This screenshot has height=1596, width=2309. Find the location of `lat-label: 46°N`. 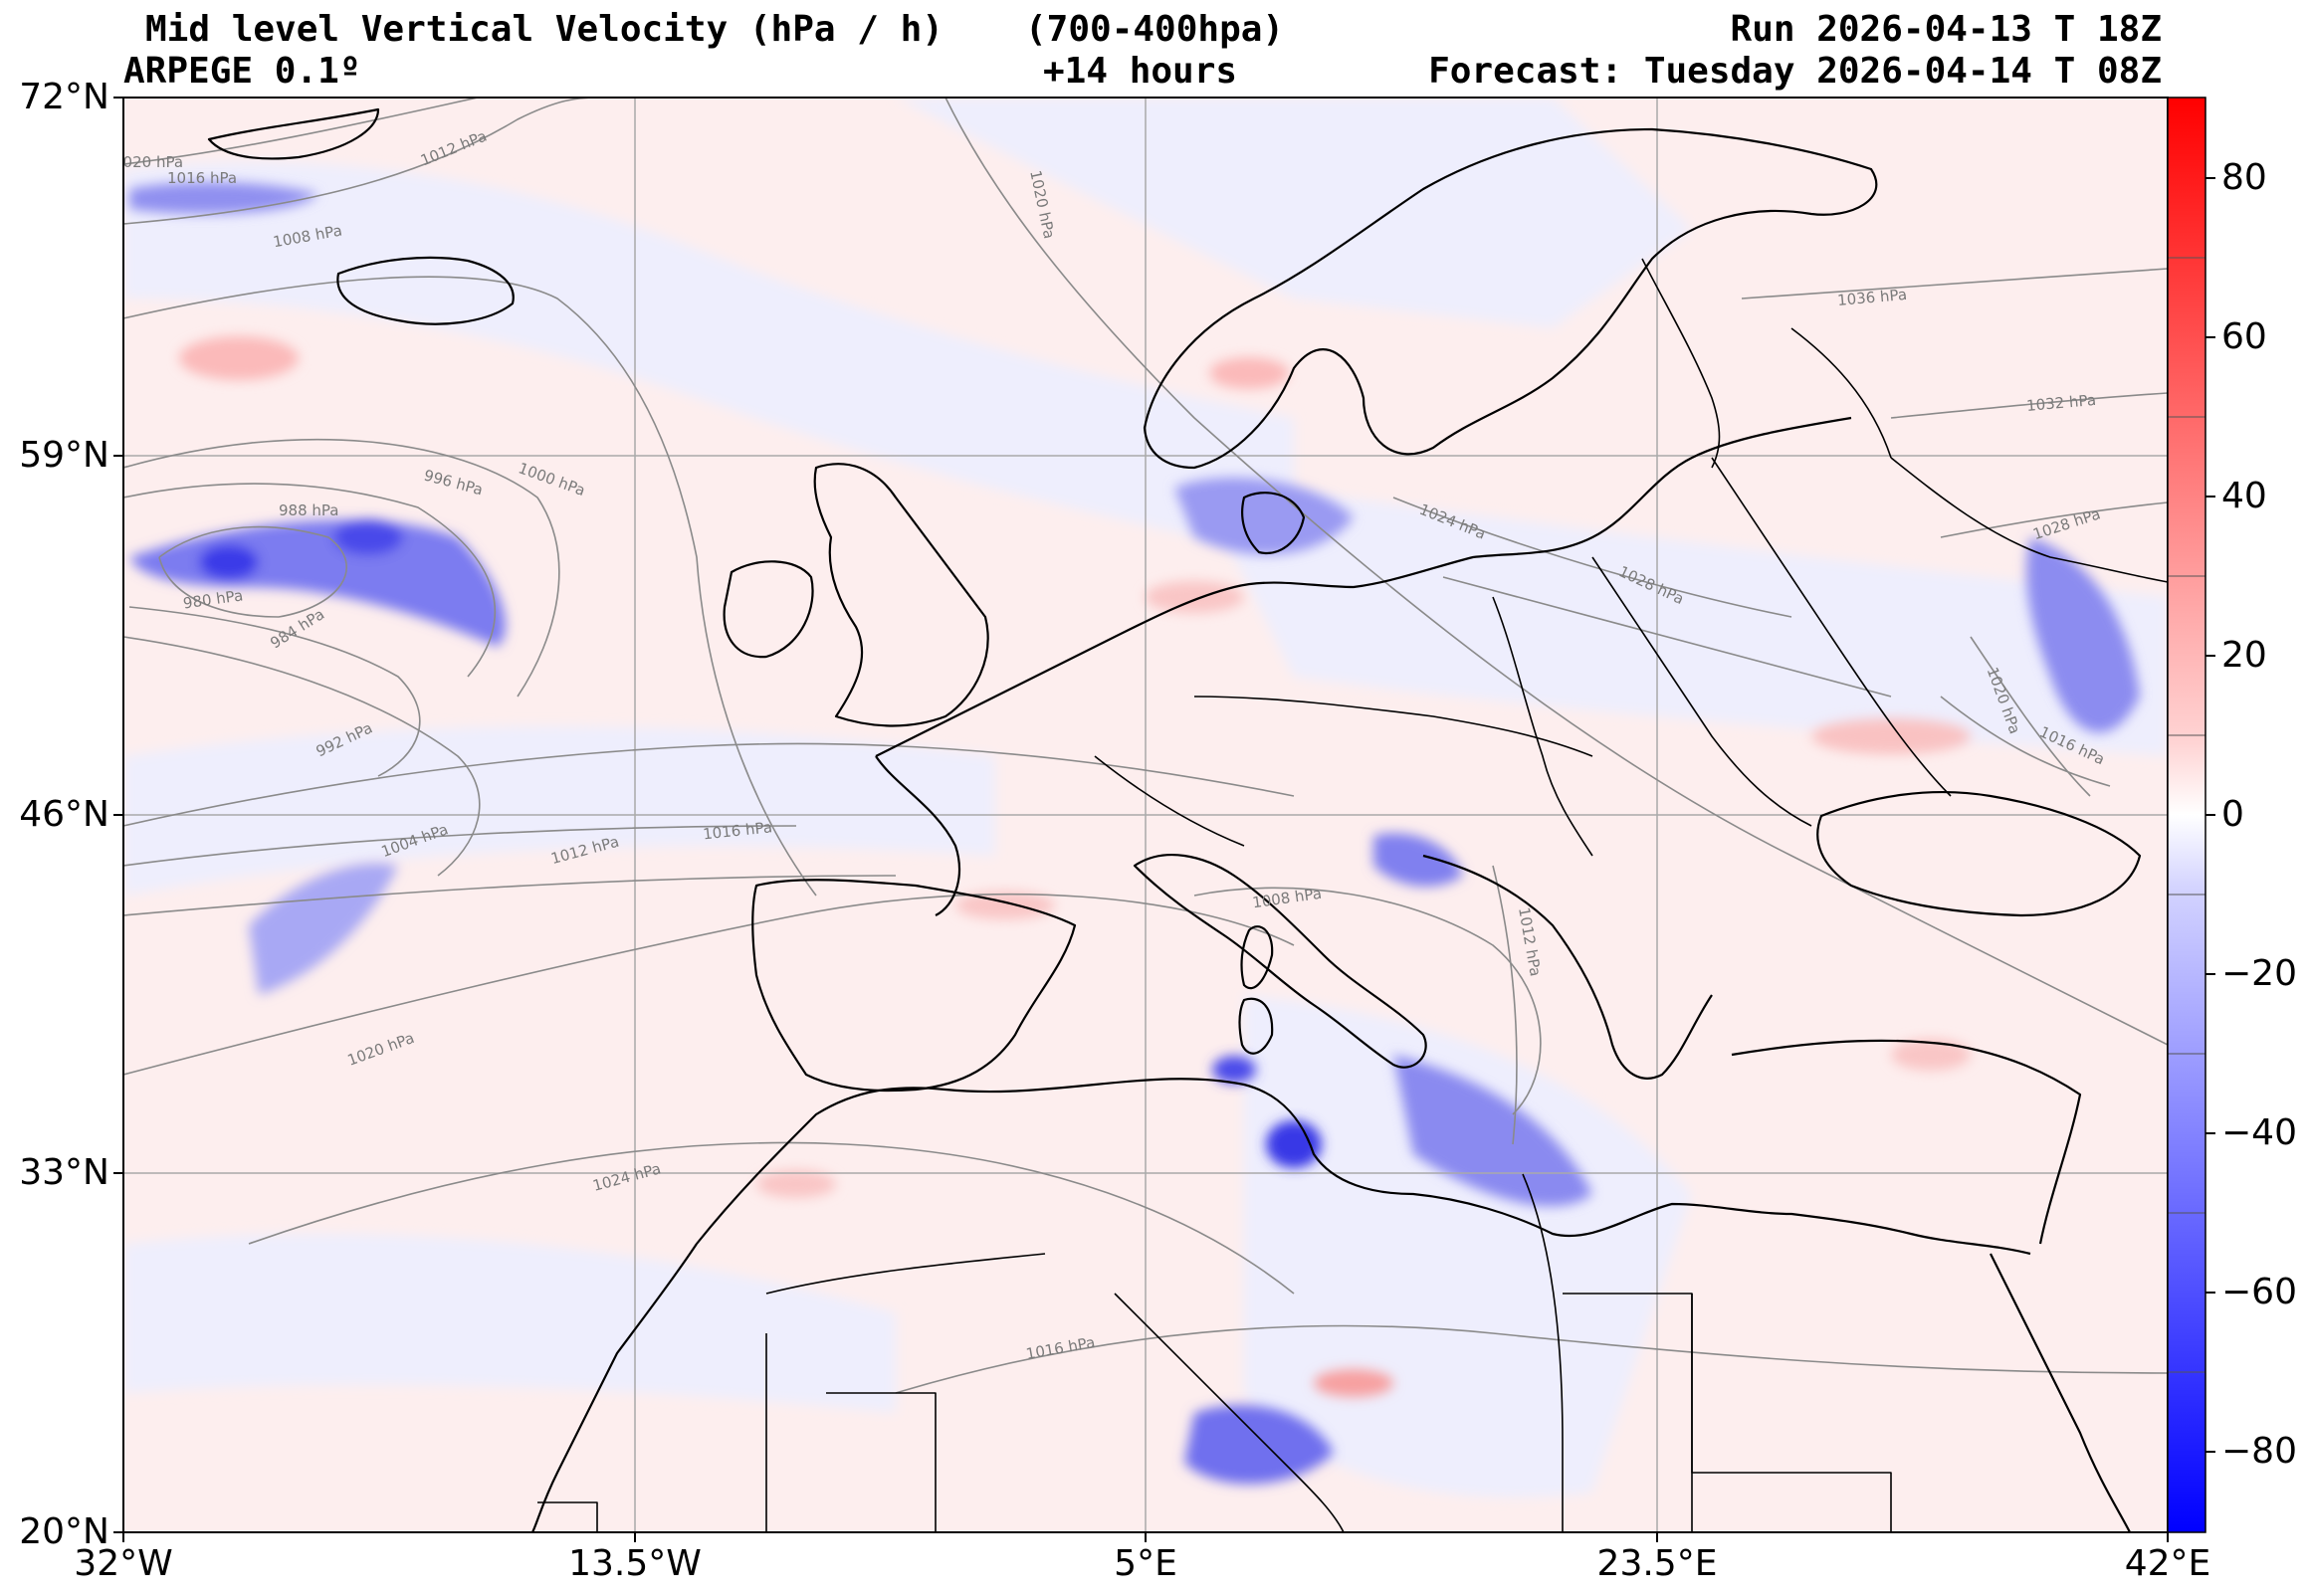

lat-label: 46°N is located at coordinates (64, 814).